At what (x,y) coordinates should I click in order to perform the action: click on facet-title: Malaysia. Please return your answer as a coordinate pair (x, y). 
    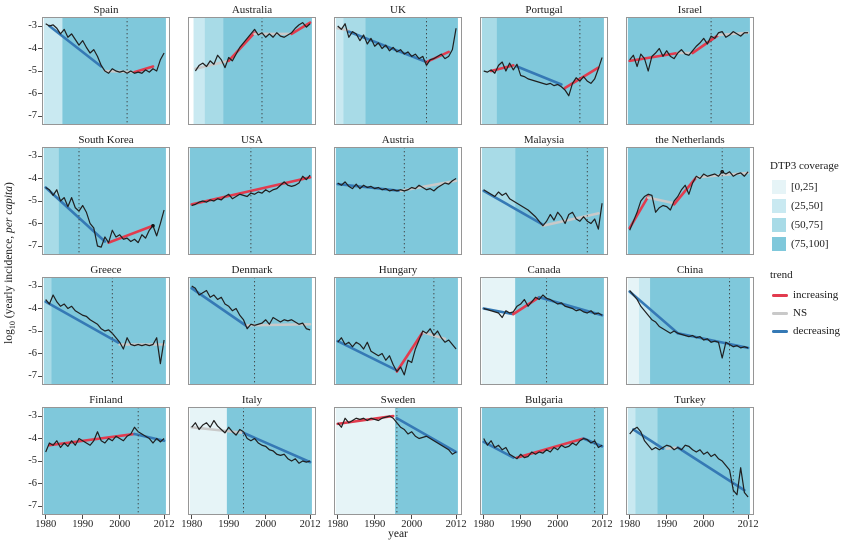
    Looking at the image, I should click on (544, 140).